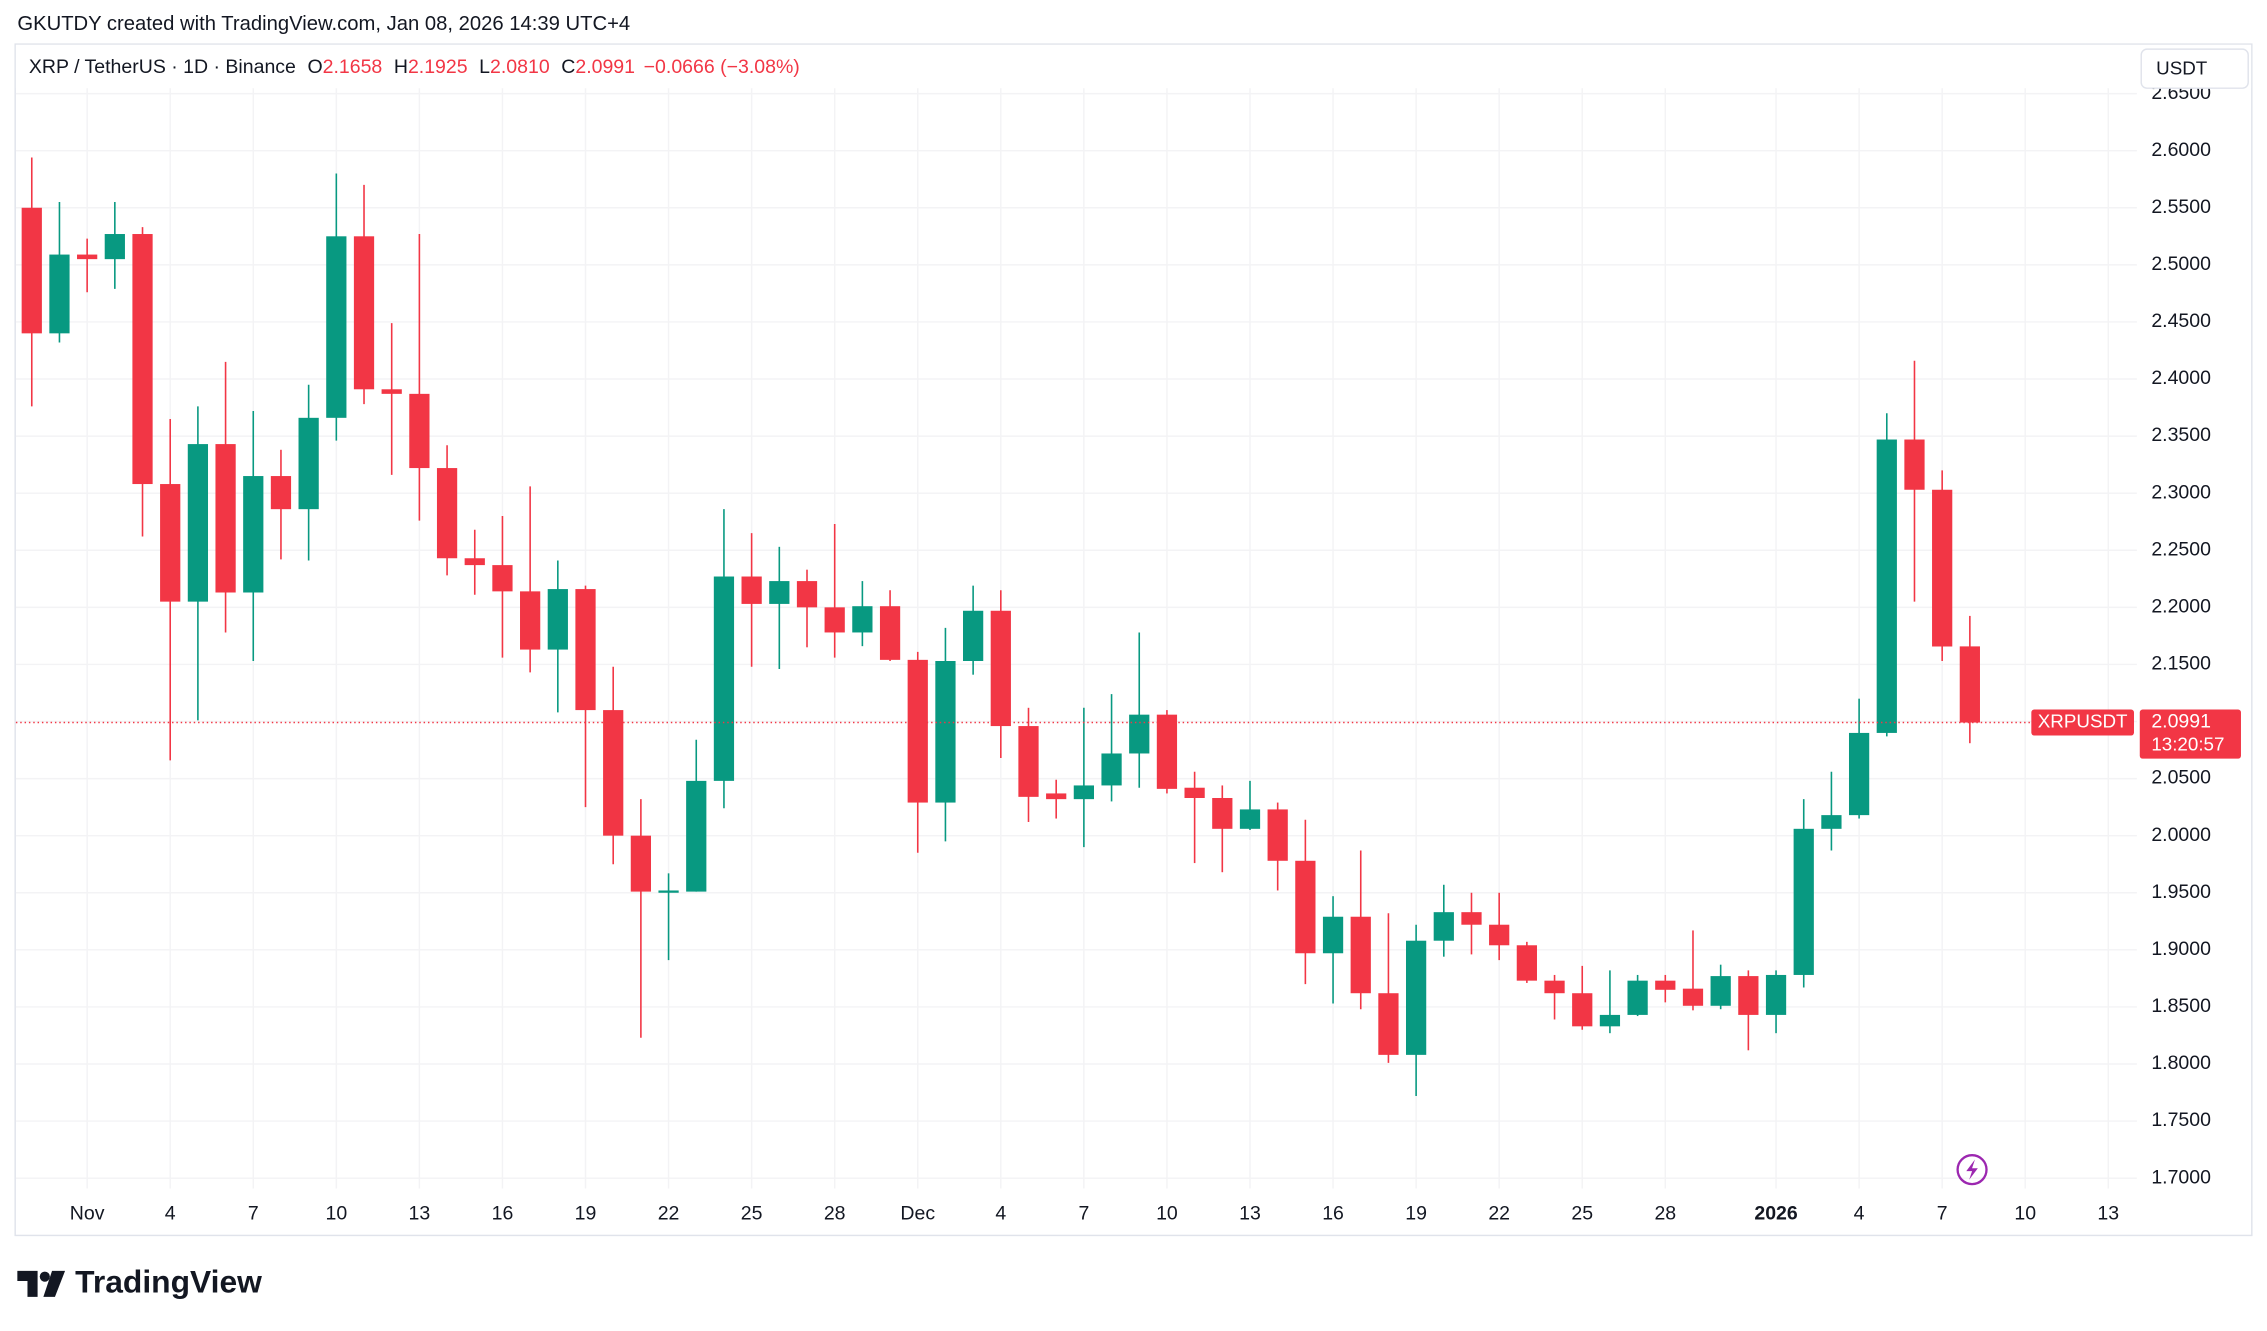  What do you see at coordinates (484, 67) in the screenshot?
I see `legend-label: L` at bounding box center [484, 67].